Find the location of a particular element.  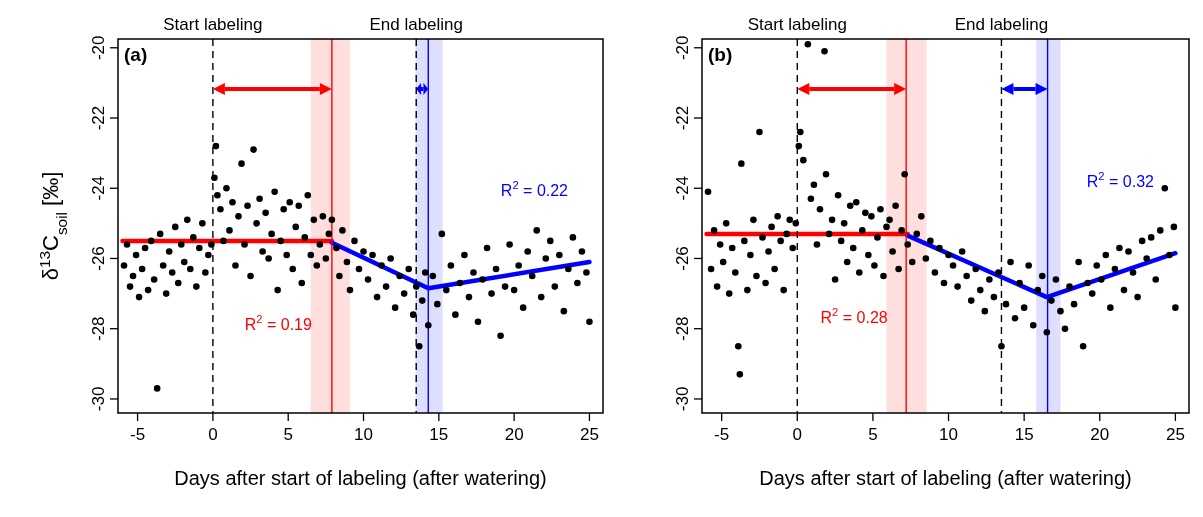

annotation: R$^{2}$ = 0.32 is located at coordinates (1120, 180).